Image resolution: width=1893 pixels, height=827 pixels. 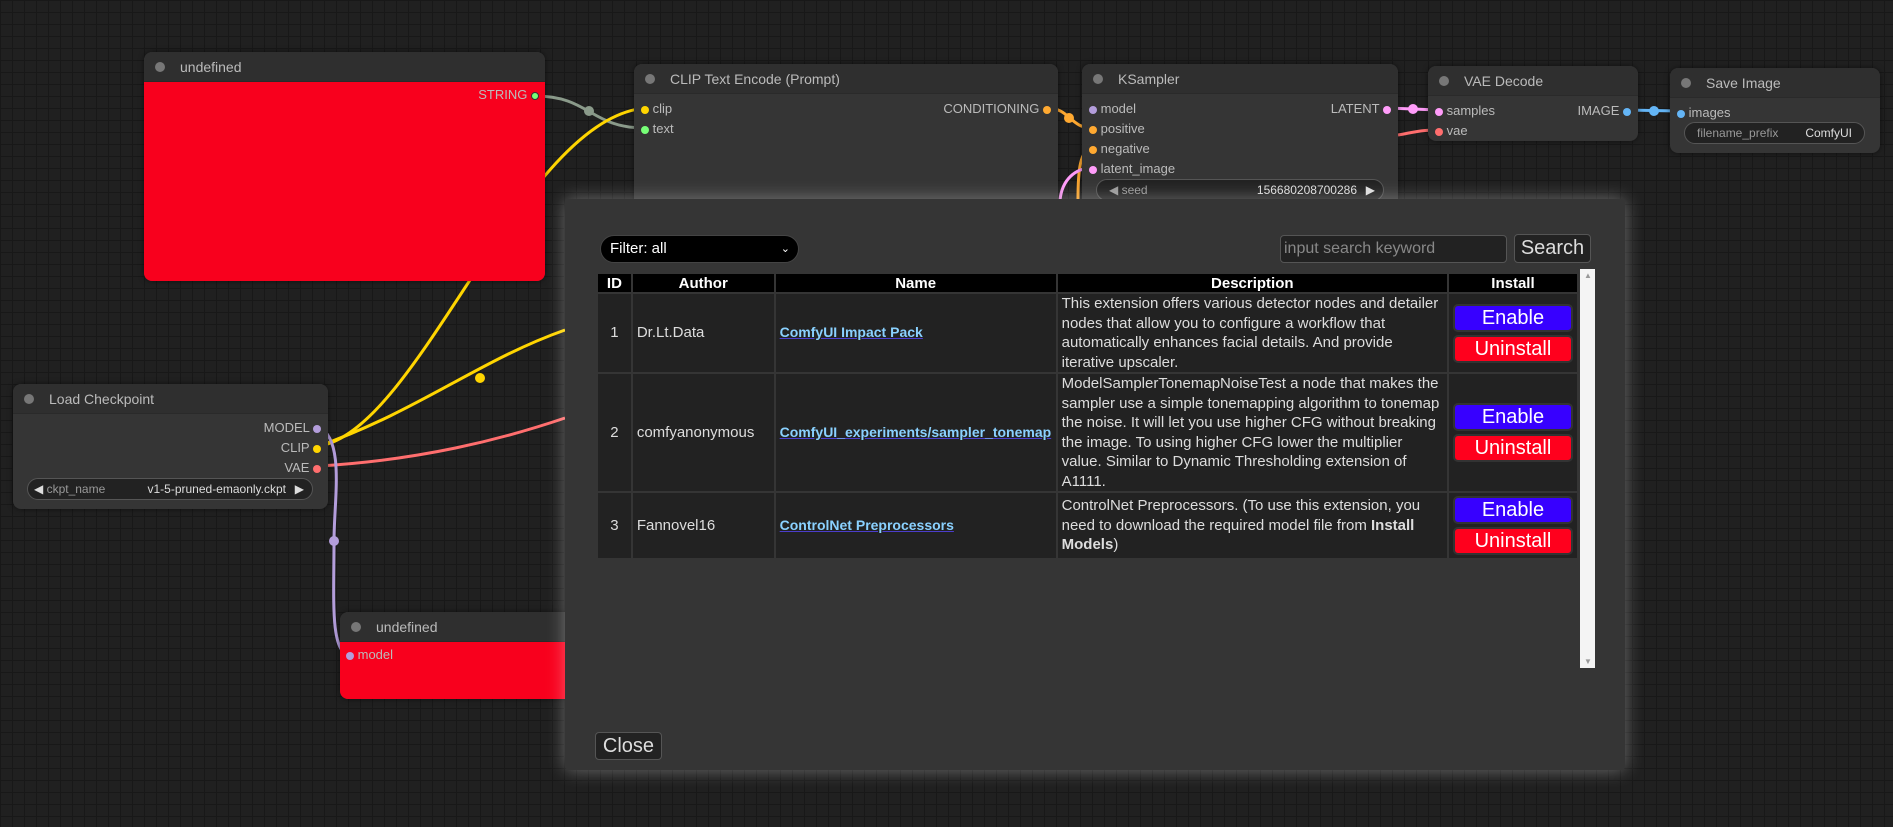 I want to click on wire-clip-dialog, so click(x=442, y=388).